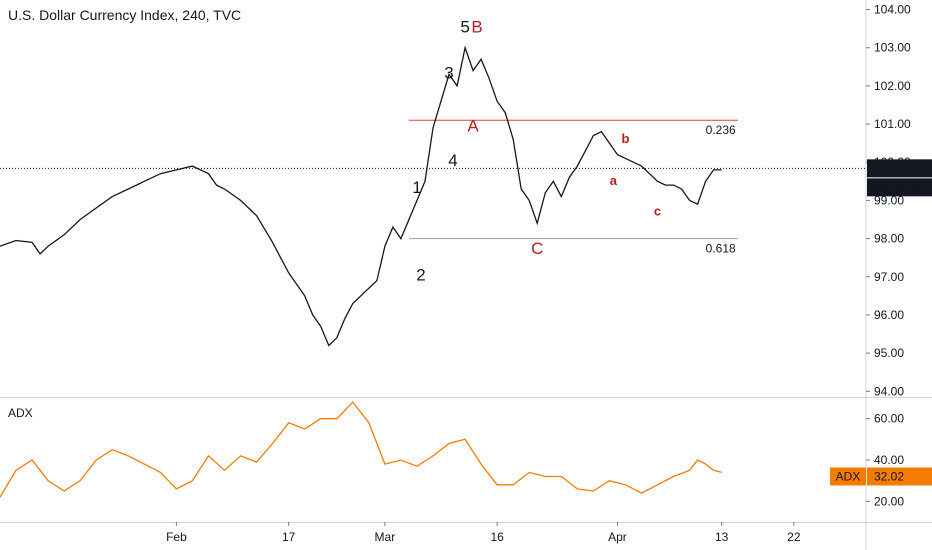 The width and height of the screenshot is (932, 550). I want to click on wave-label: 4, so click(452, 160).